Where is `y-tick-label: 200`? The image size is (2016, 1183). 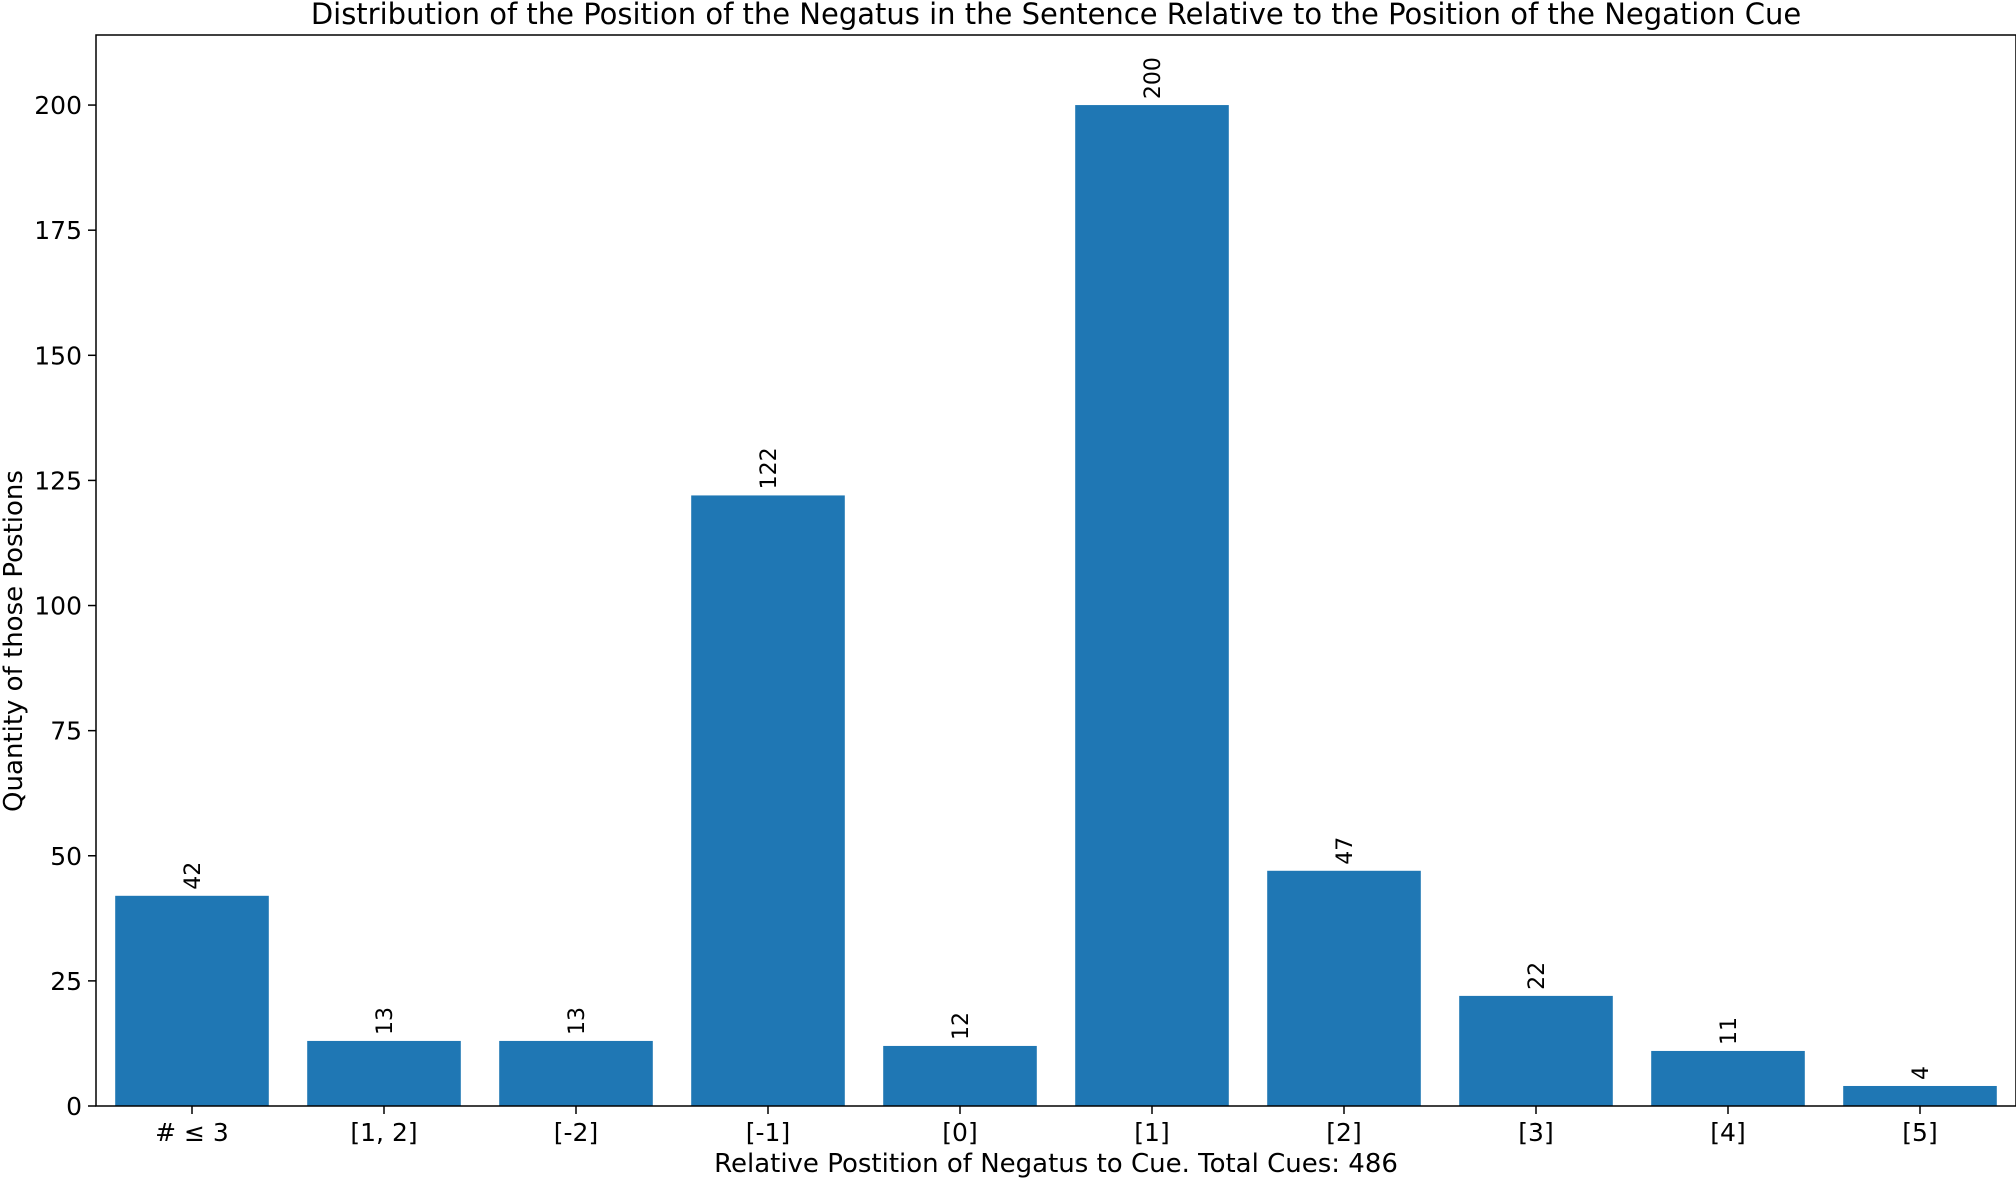 y-tick-label: 200 is located at coordinates (58, 105).